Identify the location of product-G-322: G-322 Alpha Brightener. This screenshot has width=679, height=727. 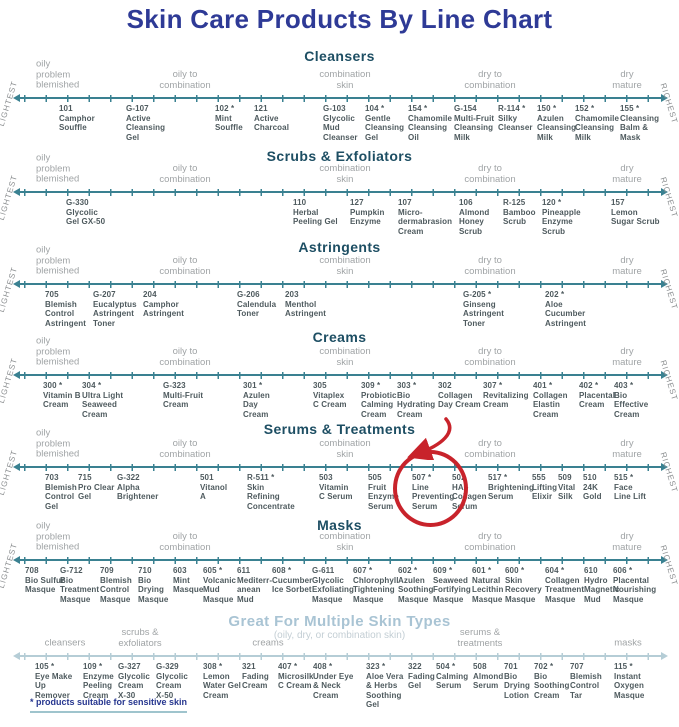
(138, 487).